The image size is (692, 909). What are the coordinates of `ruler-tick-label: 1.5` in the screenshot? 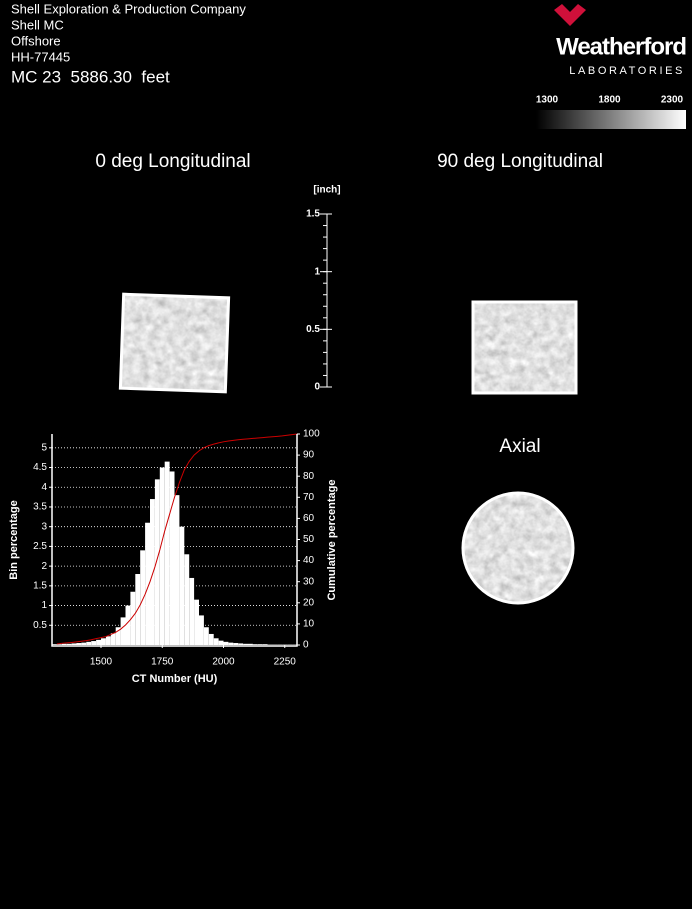 It's located at (313, 214).